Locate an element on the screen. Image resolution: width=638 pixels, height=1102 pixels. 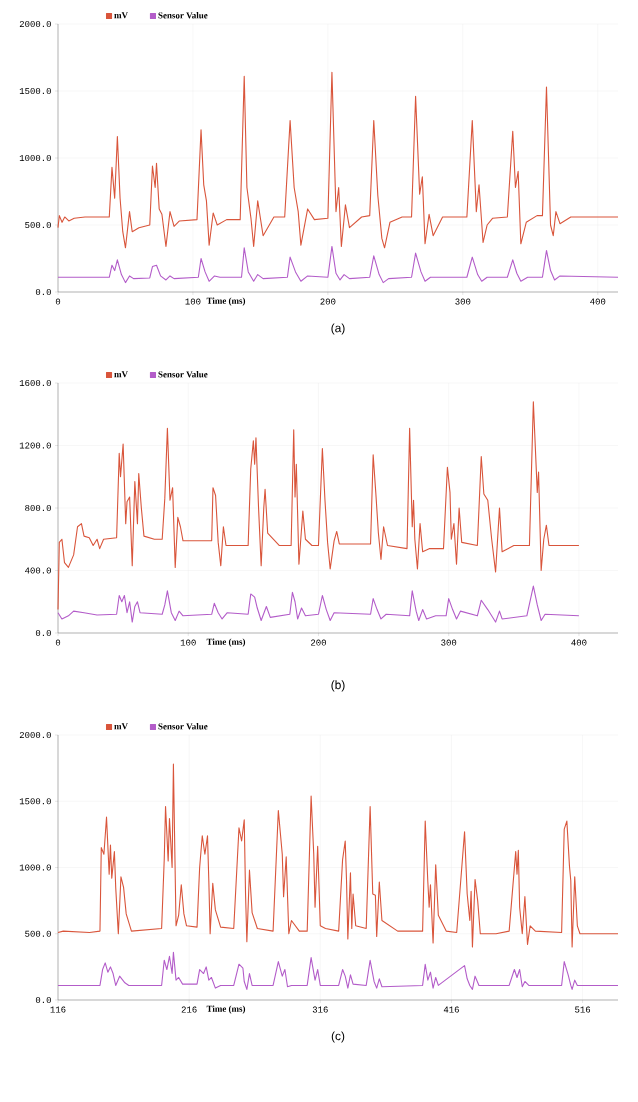
x-tick-label: 316 is located at coordinates (320, 1009).